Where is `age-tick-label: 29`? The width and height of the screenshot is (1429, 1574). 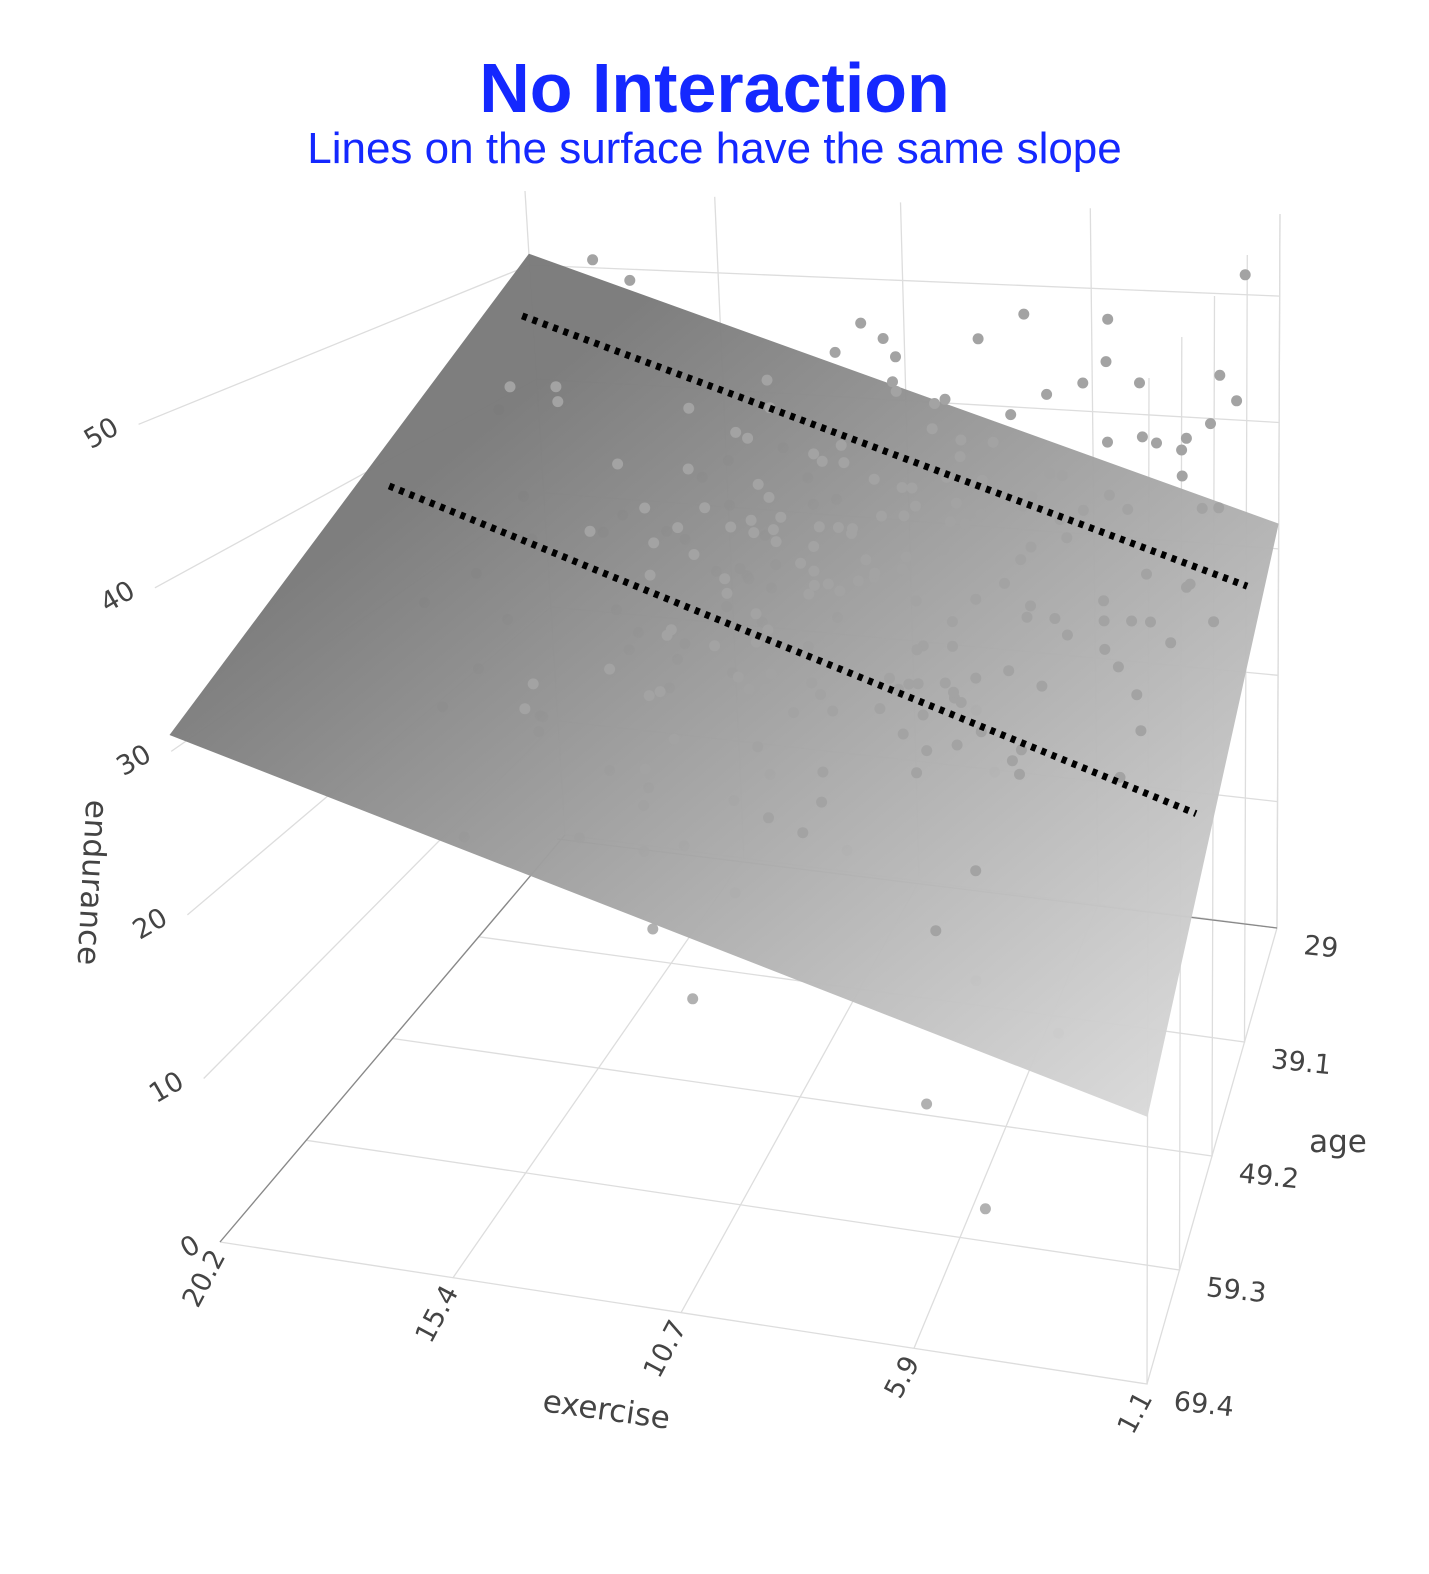 age-tick-label: 29 is located at coordinates (1320, 947).